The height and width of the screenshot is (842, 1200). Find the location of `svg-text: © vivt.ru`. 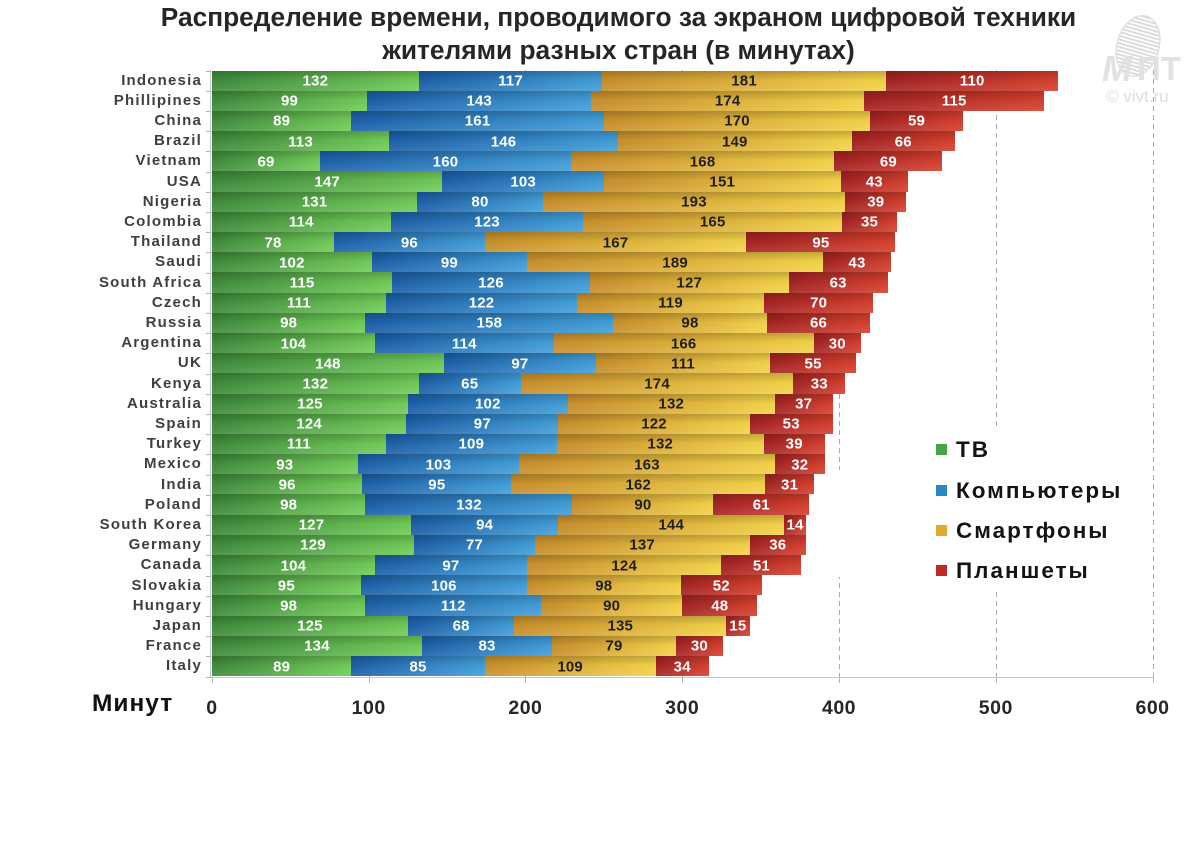

svg-text: © vivt.ru is located at coordinates (1137, 96).